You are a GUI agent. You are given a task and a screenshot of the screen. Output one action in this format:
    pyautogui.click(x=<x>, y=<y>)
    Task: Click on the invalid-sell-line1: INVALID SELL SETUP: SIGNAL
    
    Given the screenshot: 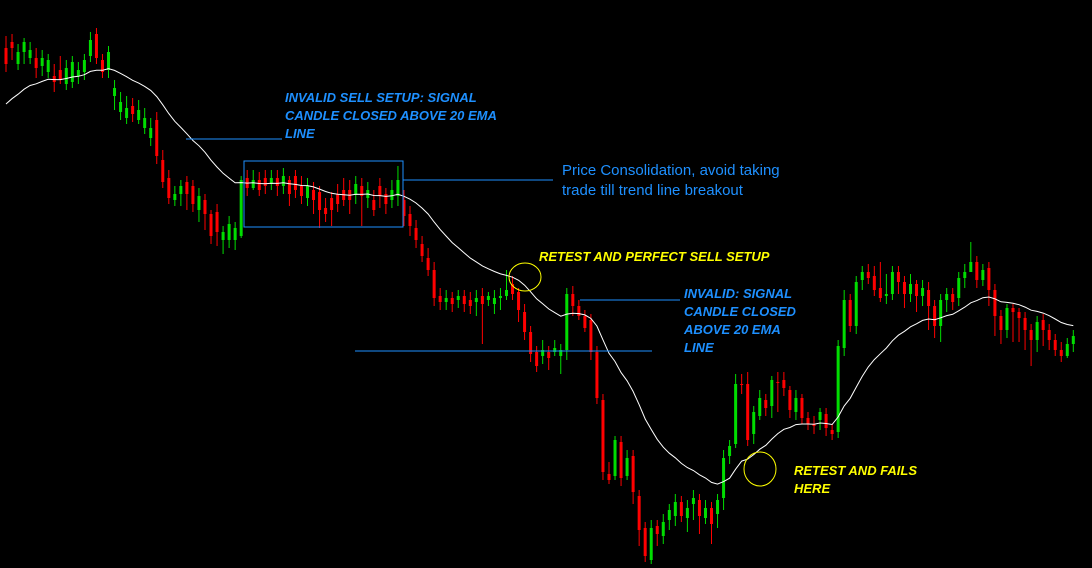 What is the action you would take?
    pyautogui.click(x=381, y=97)
    